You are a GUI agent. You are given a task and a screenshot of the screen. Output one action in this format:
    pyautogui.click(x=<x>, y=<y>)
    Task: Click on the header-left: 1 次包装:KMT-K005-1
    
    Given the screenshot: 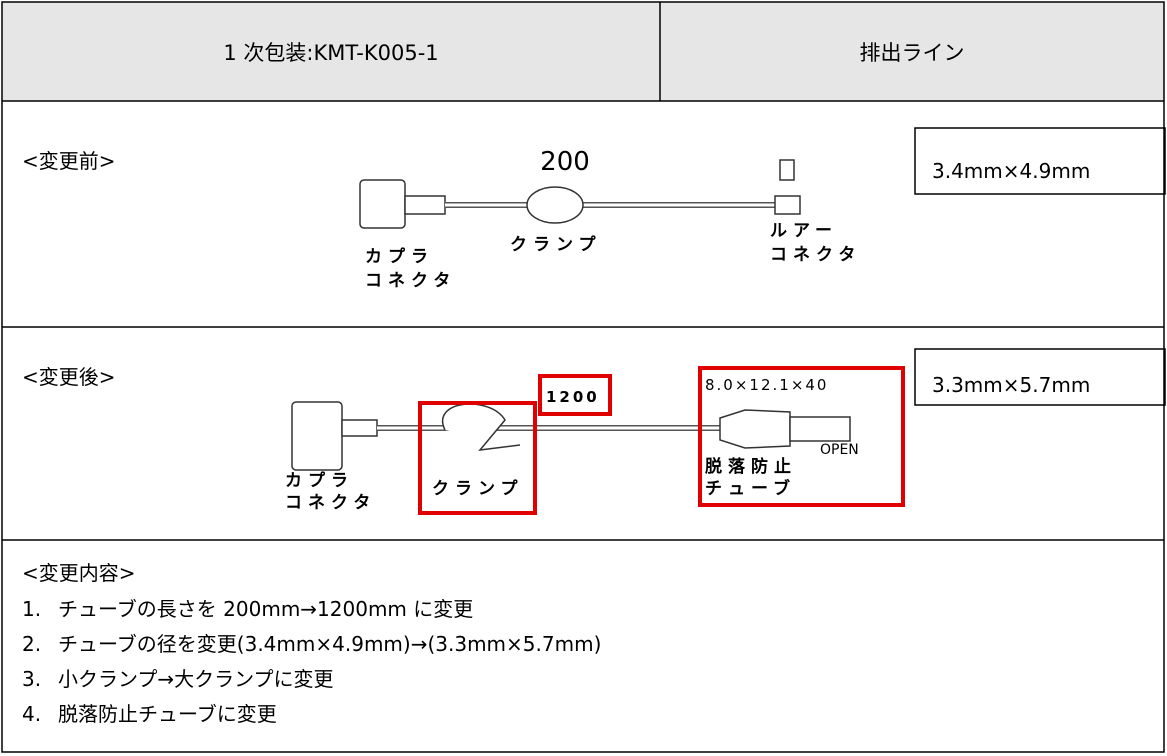 What is the action you would take?
    pyautogui.click(x=330, y=53)
    